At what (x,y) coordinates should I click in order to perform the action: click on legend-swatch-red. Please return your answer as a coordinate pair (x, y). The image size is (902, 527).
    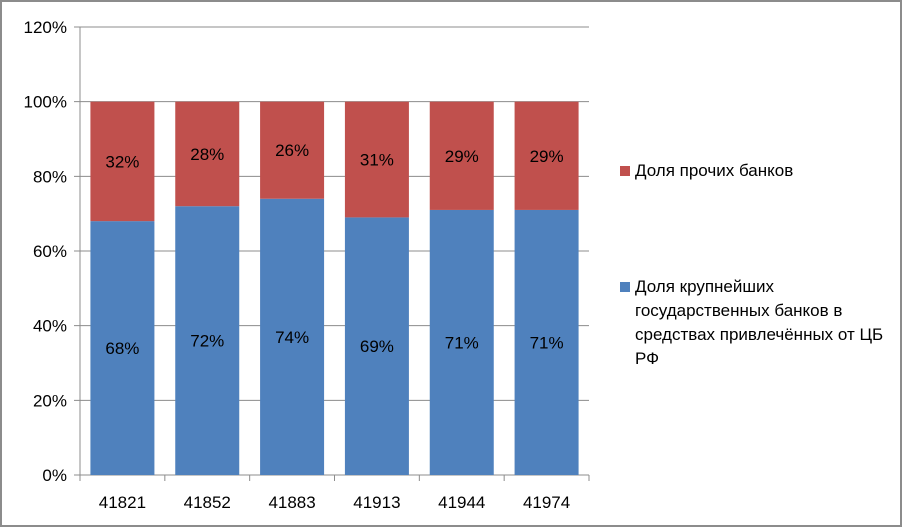
    Looking at the image, I should click on (625, 171).